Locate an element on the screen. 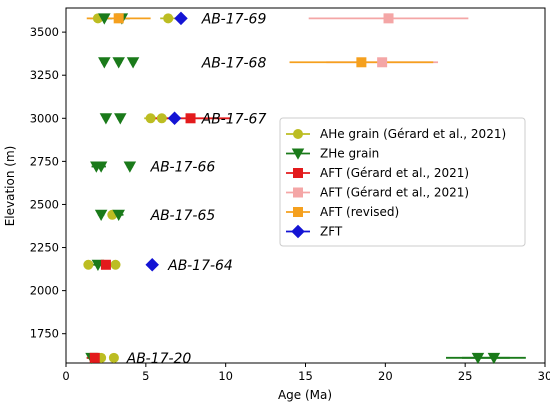  legend-marker-circle is located at coordinates (298, 134).